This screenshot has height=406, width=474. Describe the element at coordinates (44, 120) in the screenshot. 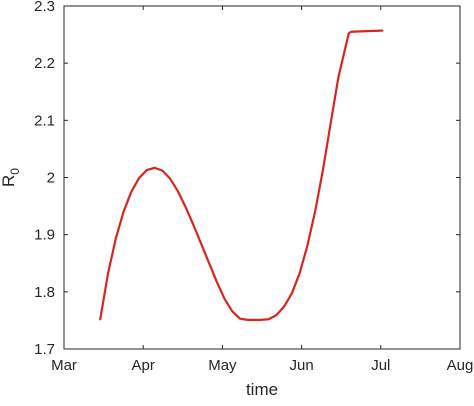

I see `y-tick-label: 2.1` at that location.